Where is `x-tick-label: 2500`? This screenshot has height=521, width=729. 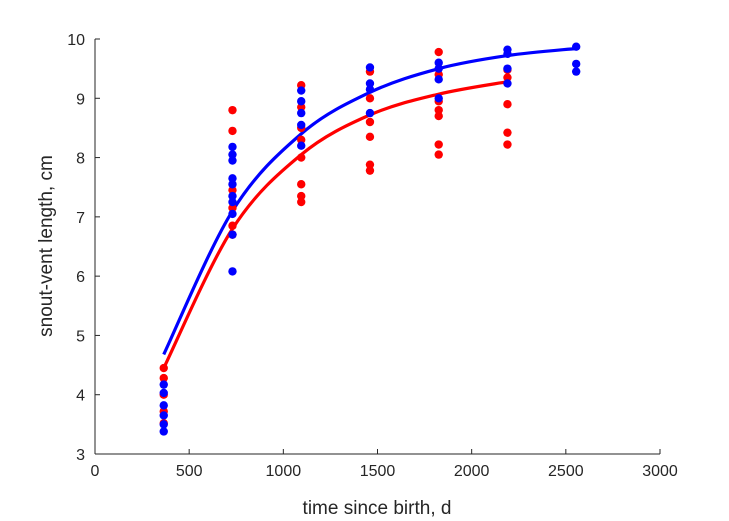 x-tick-label: 2500 is located at coordinates (566, 471).